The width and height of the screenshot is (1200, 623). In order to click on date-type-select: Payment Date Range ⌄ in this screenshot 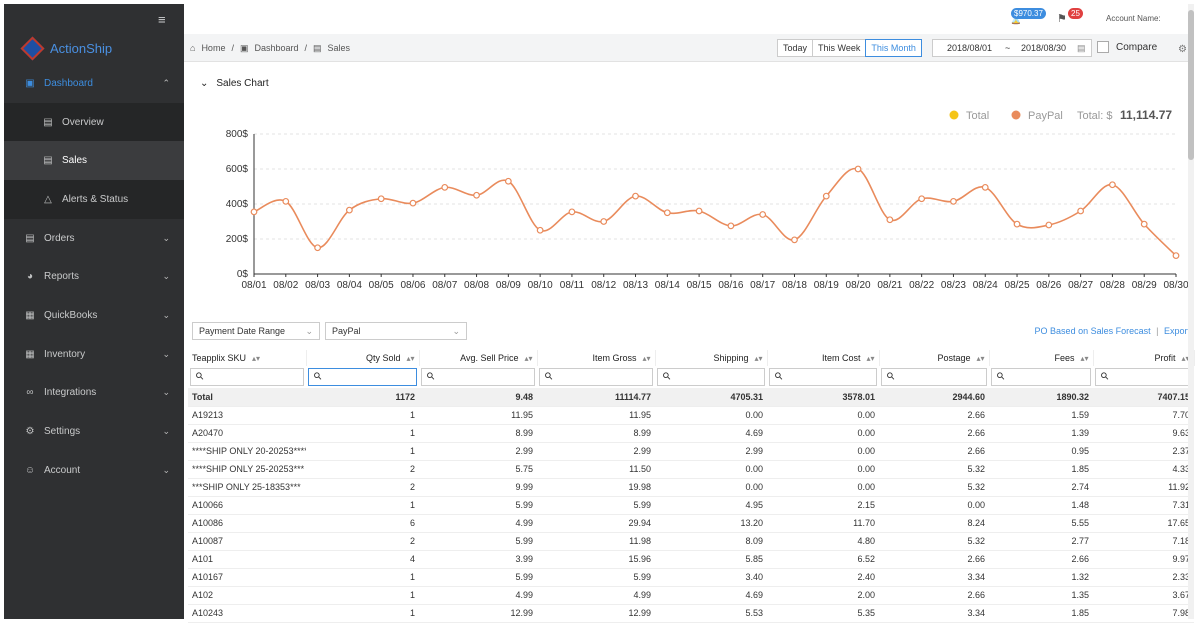, I will do `click(256, 331)`.